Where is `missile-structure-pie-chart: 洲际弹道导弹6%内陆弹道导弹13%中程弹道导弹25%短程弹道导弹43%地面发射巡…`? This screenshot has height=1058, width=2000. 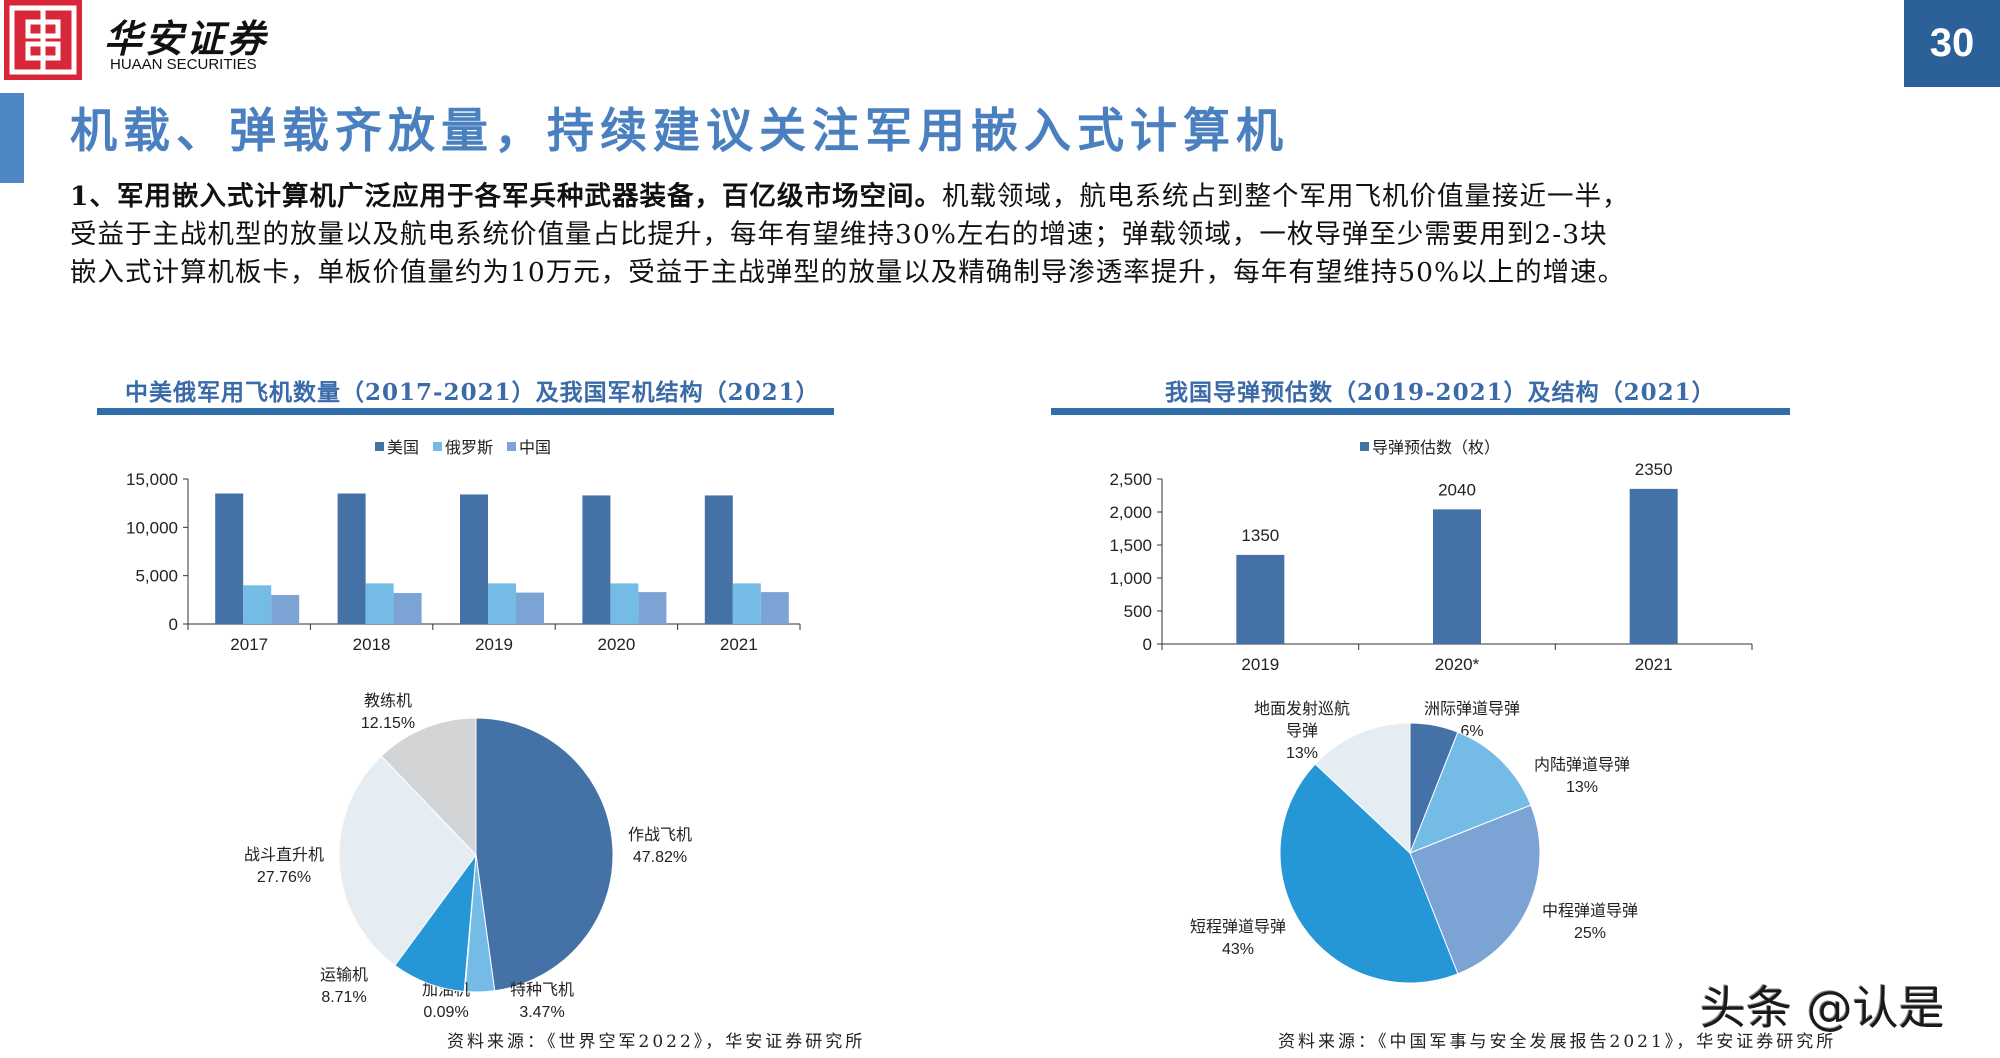 missile-structure-pie-chart: 洲际弹道导弹6%内陆弹道导弹13%中程弹道导弹25%短程弹道导弹43%地面发射巡… is located at coordinates (1414, 842).